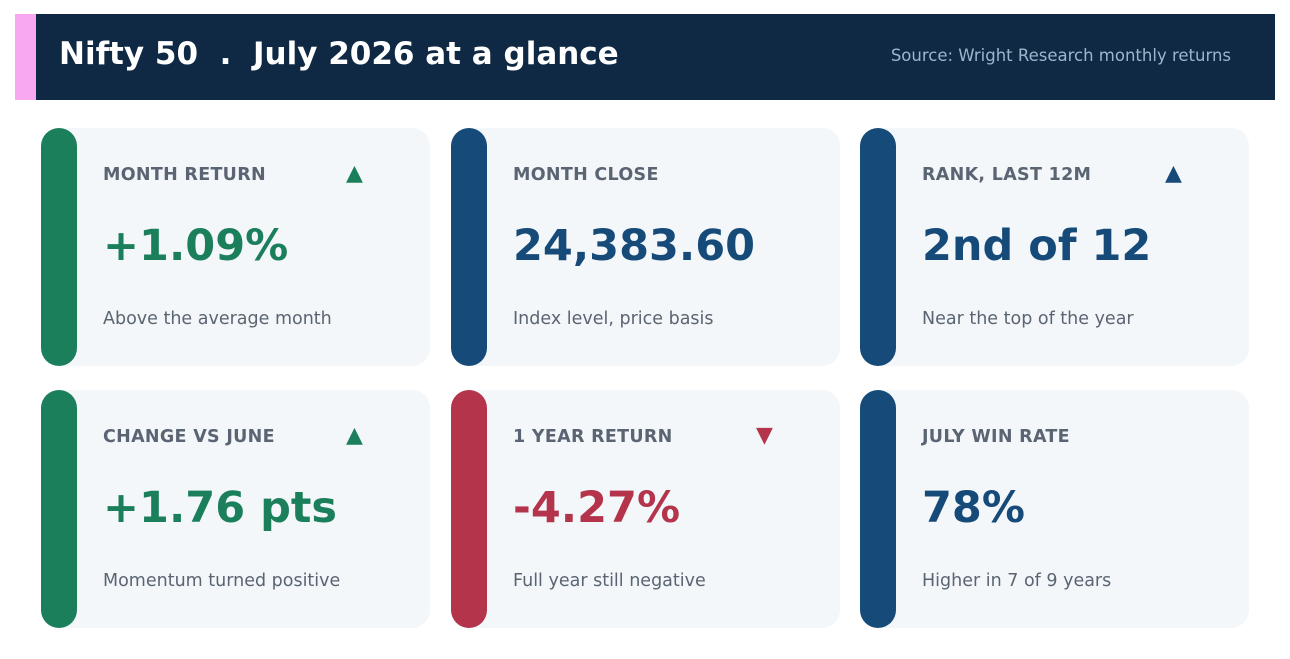 The image size is (1290, 659). I want to click on kpi-card-value: +1.09%, so click(196, 246).